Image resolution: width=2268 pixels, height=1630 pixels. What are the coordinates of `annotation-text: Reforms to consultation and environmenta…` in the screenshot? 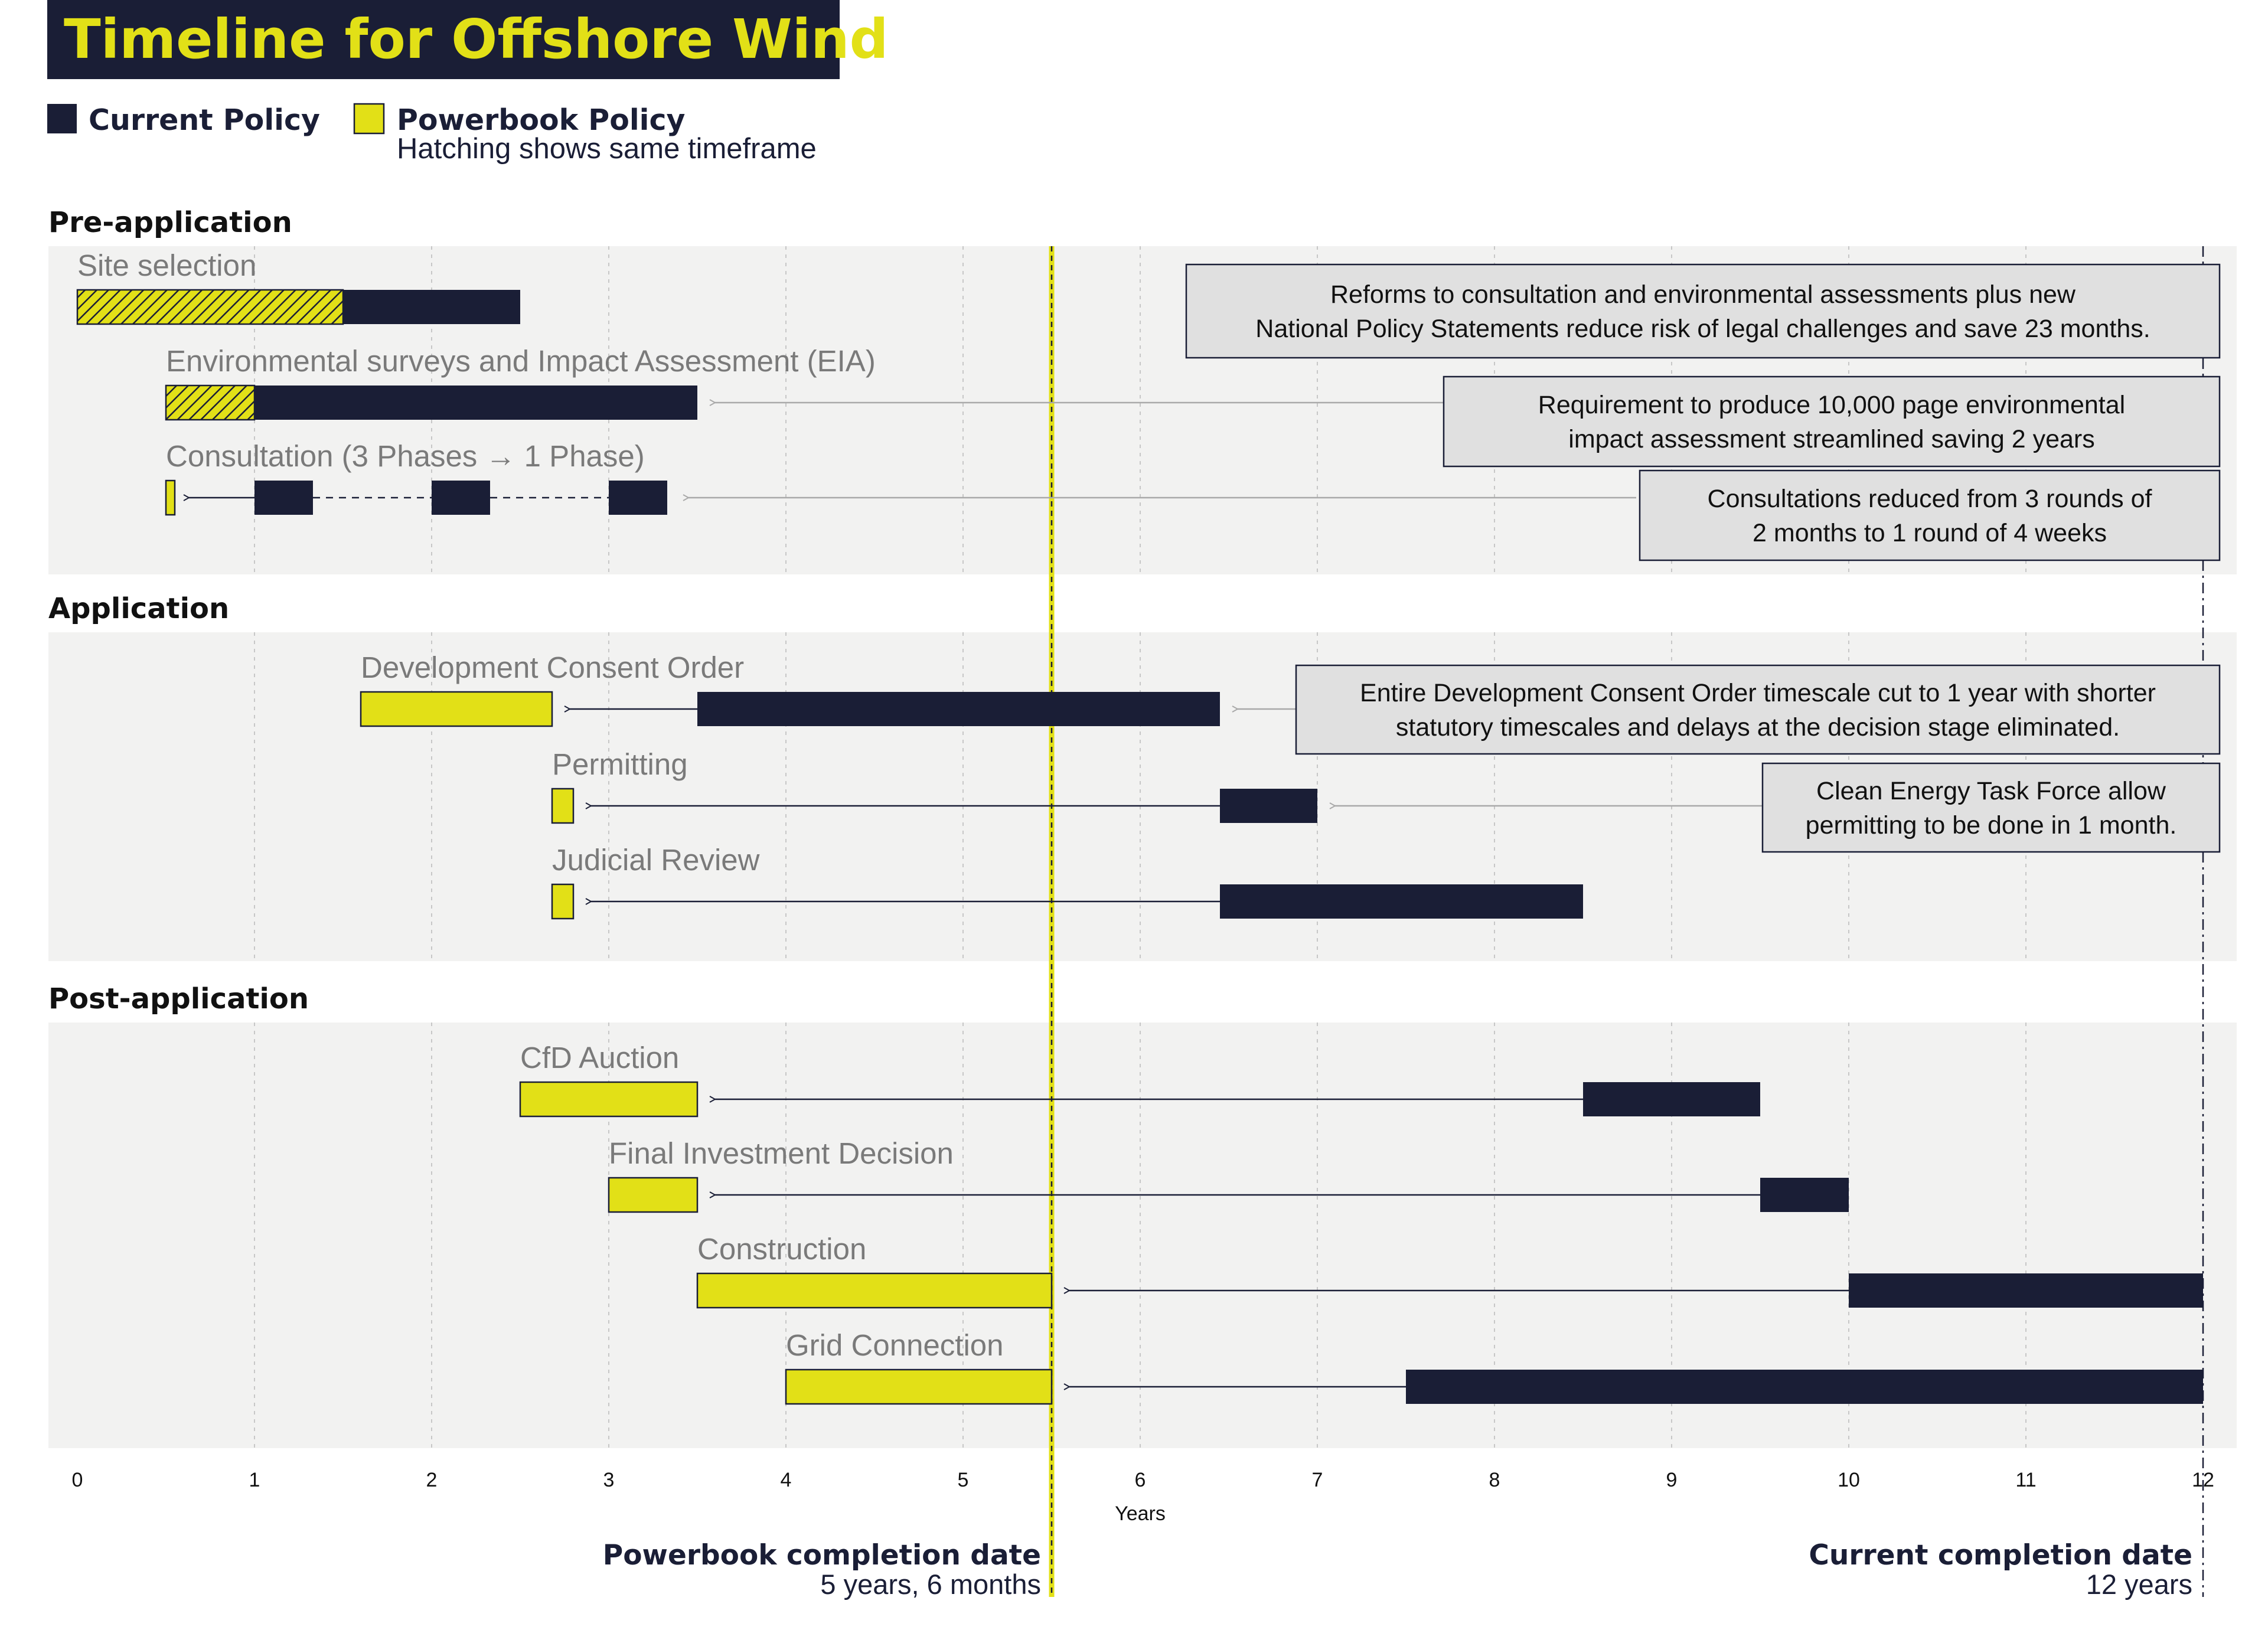 It's located at (1703, 294).